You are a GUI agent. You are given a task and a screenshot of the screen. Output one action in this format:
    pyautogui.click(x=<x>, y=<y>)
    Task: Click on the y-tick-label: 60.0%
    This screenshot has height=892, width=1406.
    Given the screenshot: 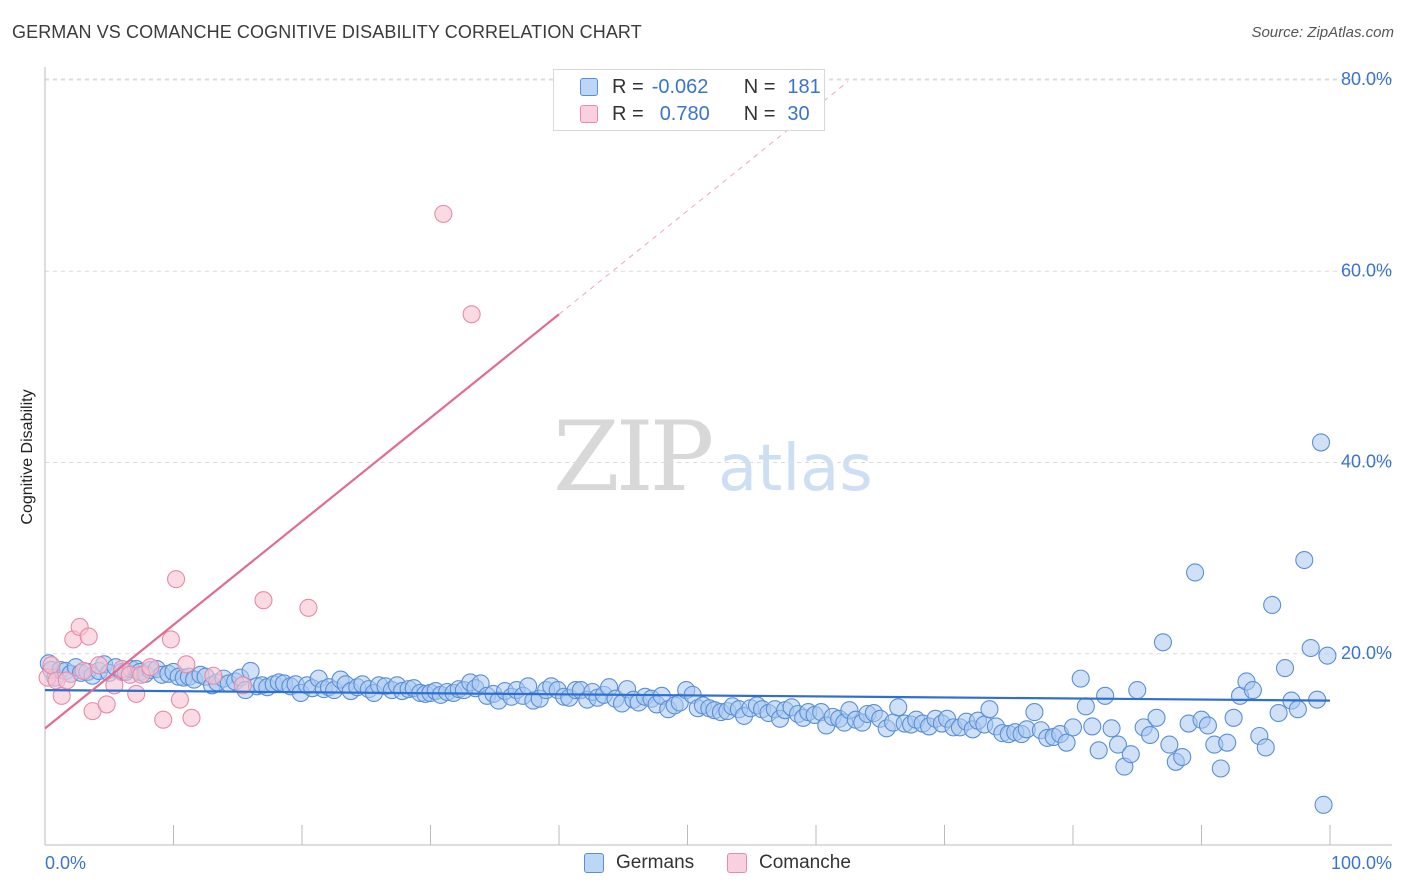 What is the action you would take?
    pyautogui.click(x=1366, y=270)
    